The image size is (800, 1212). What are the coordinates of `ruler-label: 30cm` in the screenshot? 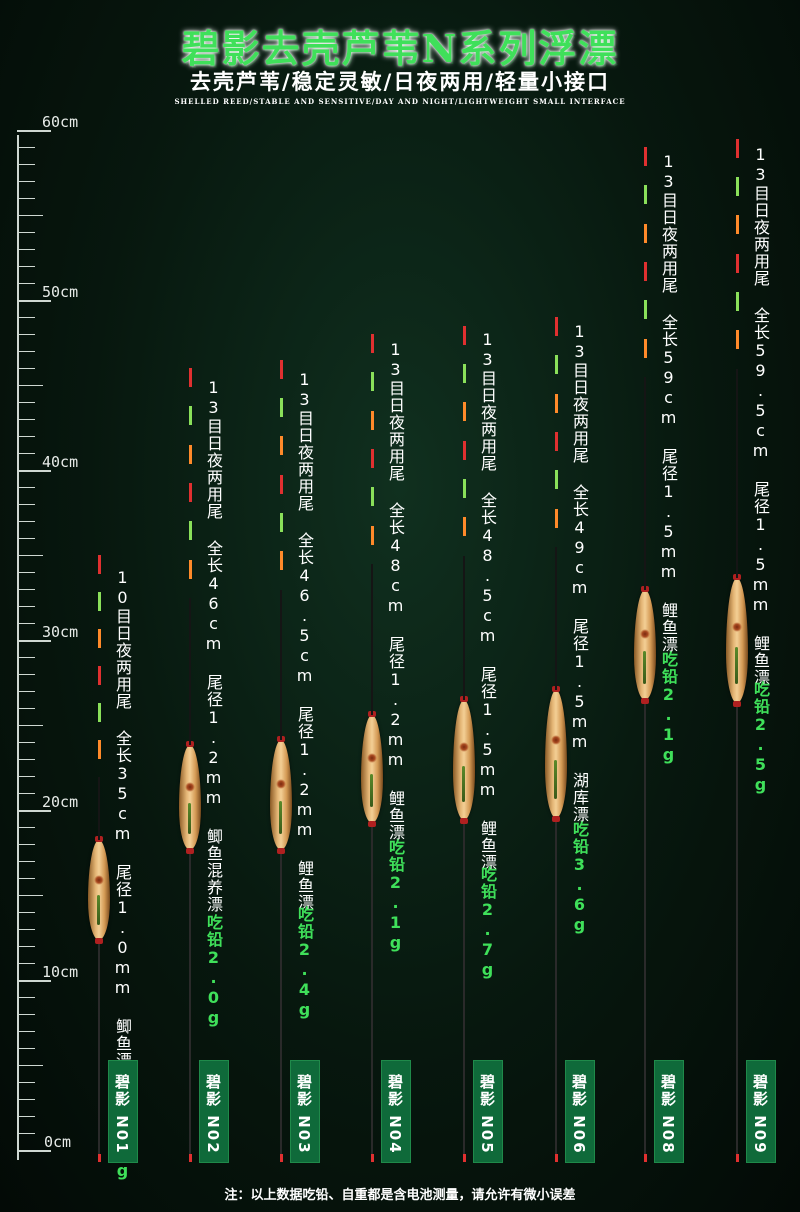 It's located at (60, 632).